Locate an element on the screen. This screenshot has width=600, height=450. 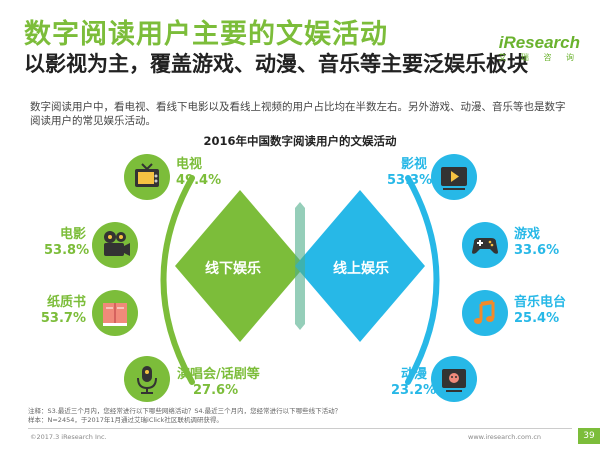
animation-icon is located at coordinates (454, 379).